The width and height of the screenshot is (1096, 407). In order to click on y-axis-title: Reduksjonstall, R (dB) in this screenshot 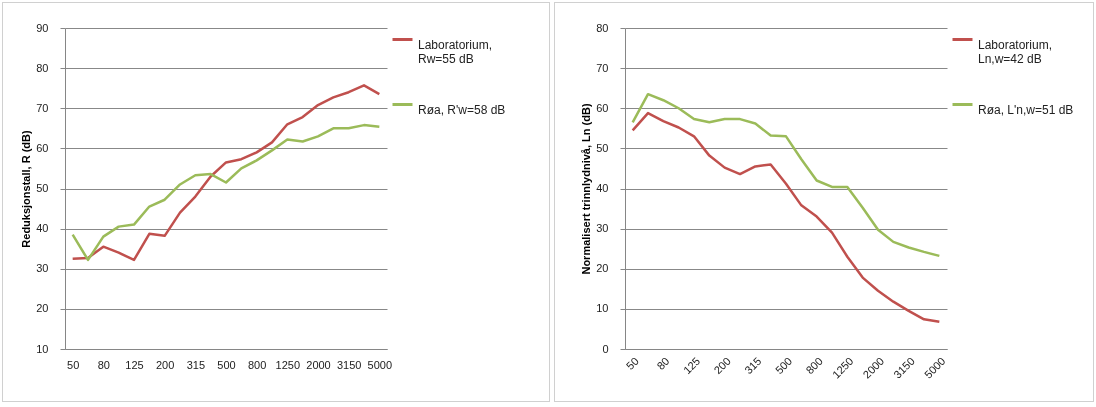, I will do `click(26, 188)`.